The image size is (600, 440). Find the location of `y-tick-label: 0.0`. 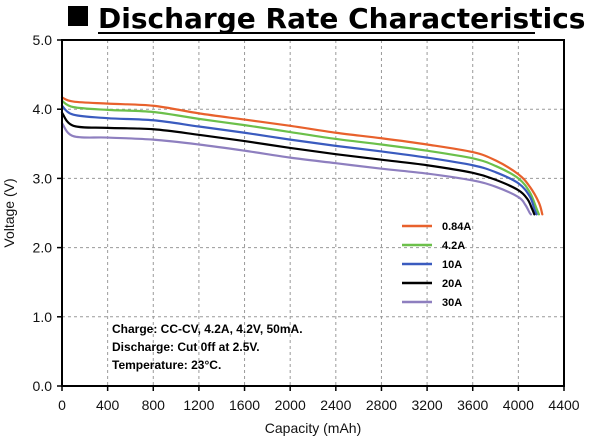

y-tick-label: 0.0 is located at coordinates (43, 386).